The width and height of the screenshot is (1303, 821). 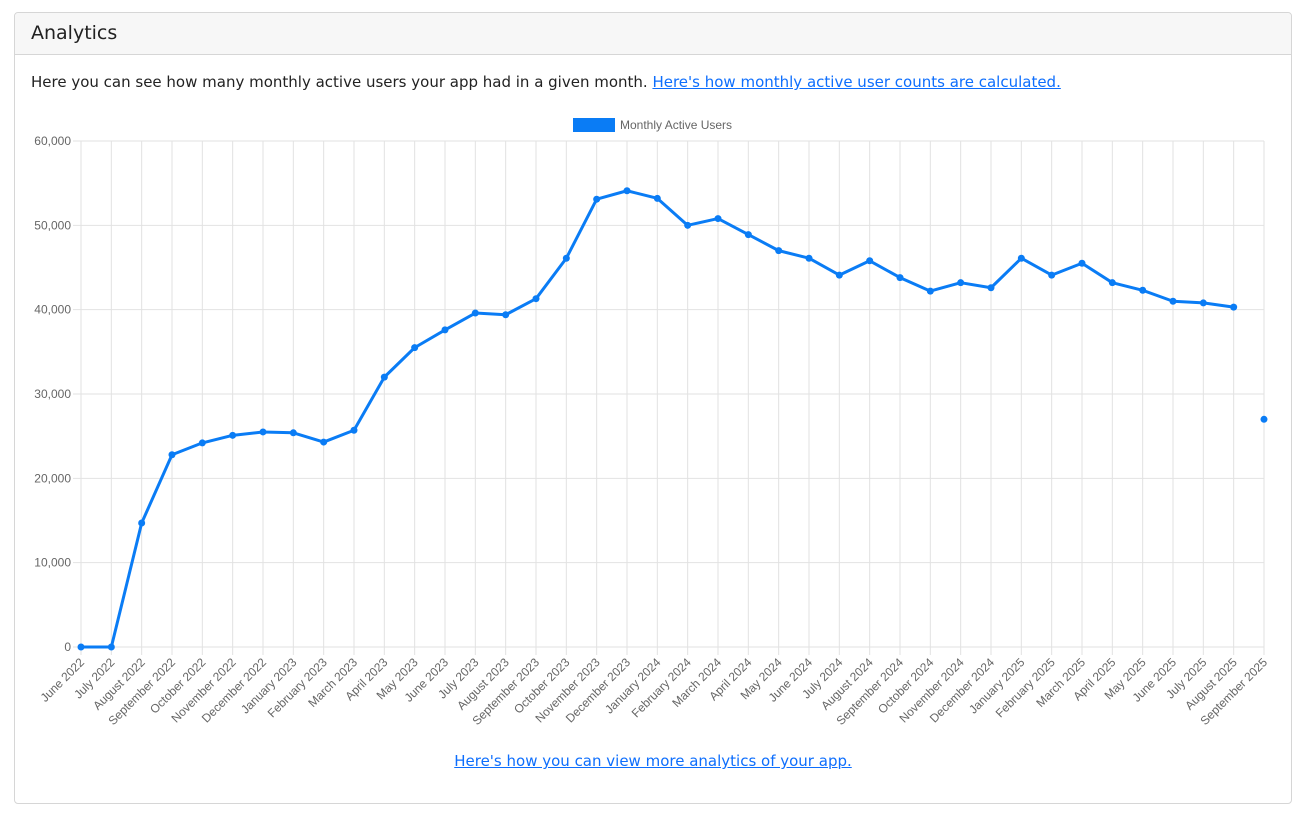 I want to click on card-header: Analytics, so click(x=653, y=34).